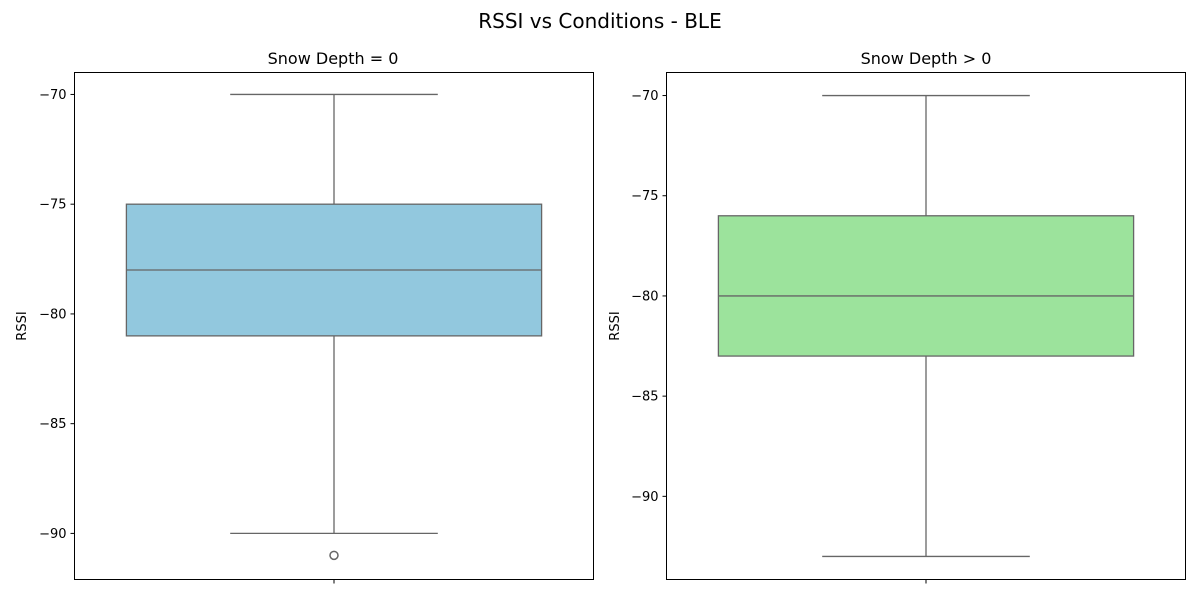 This screenshot has height=600, width=1200. I want to click on interquartile-box, so click(926, 286).